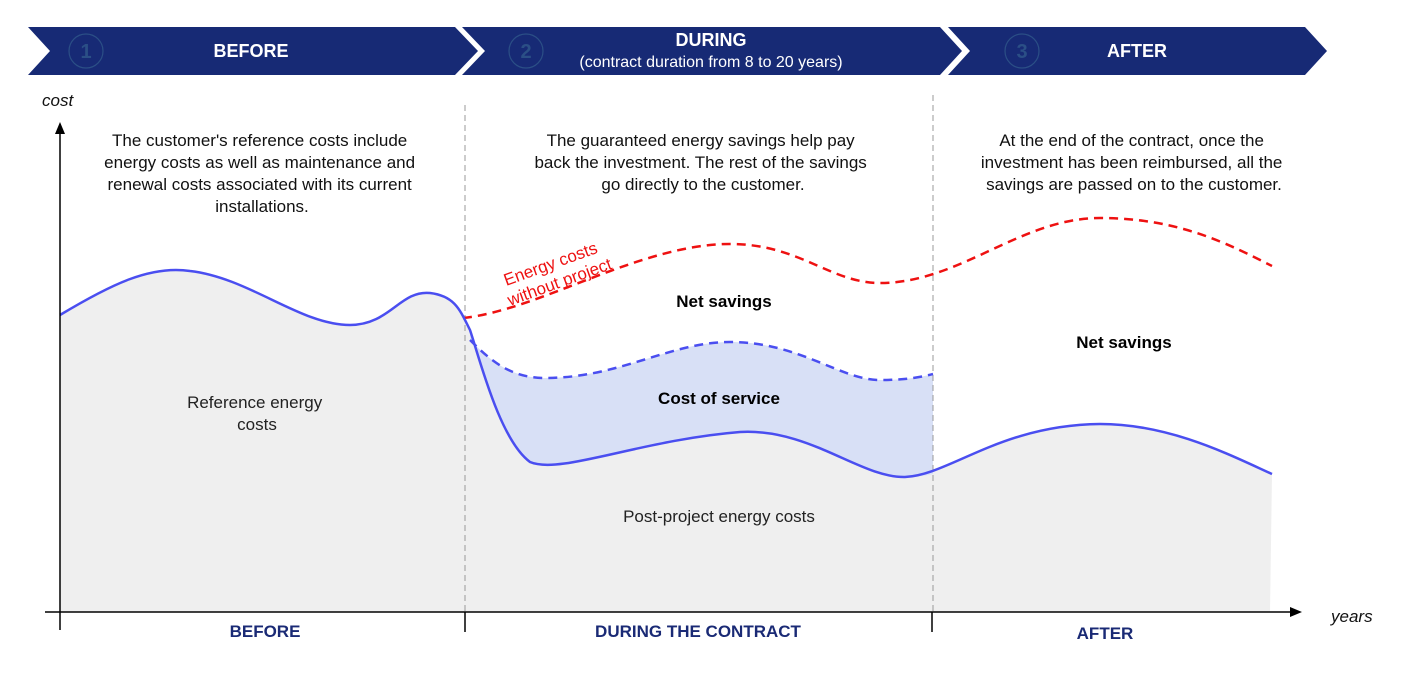 The height and width of the screenshot is (684, 1417). What do you see at coordinates (701, 360) in the screenshot?
I see `cost-of-service-upper-curve` at bounding box center [701, 360].